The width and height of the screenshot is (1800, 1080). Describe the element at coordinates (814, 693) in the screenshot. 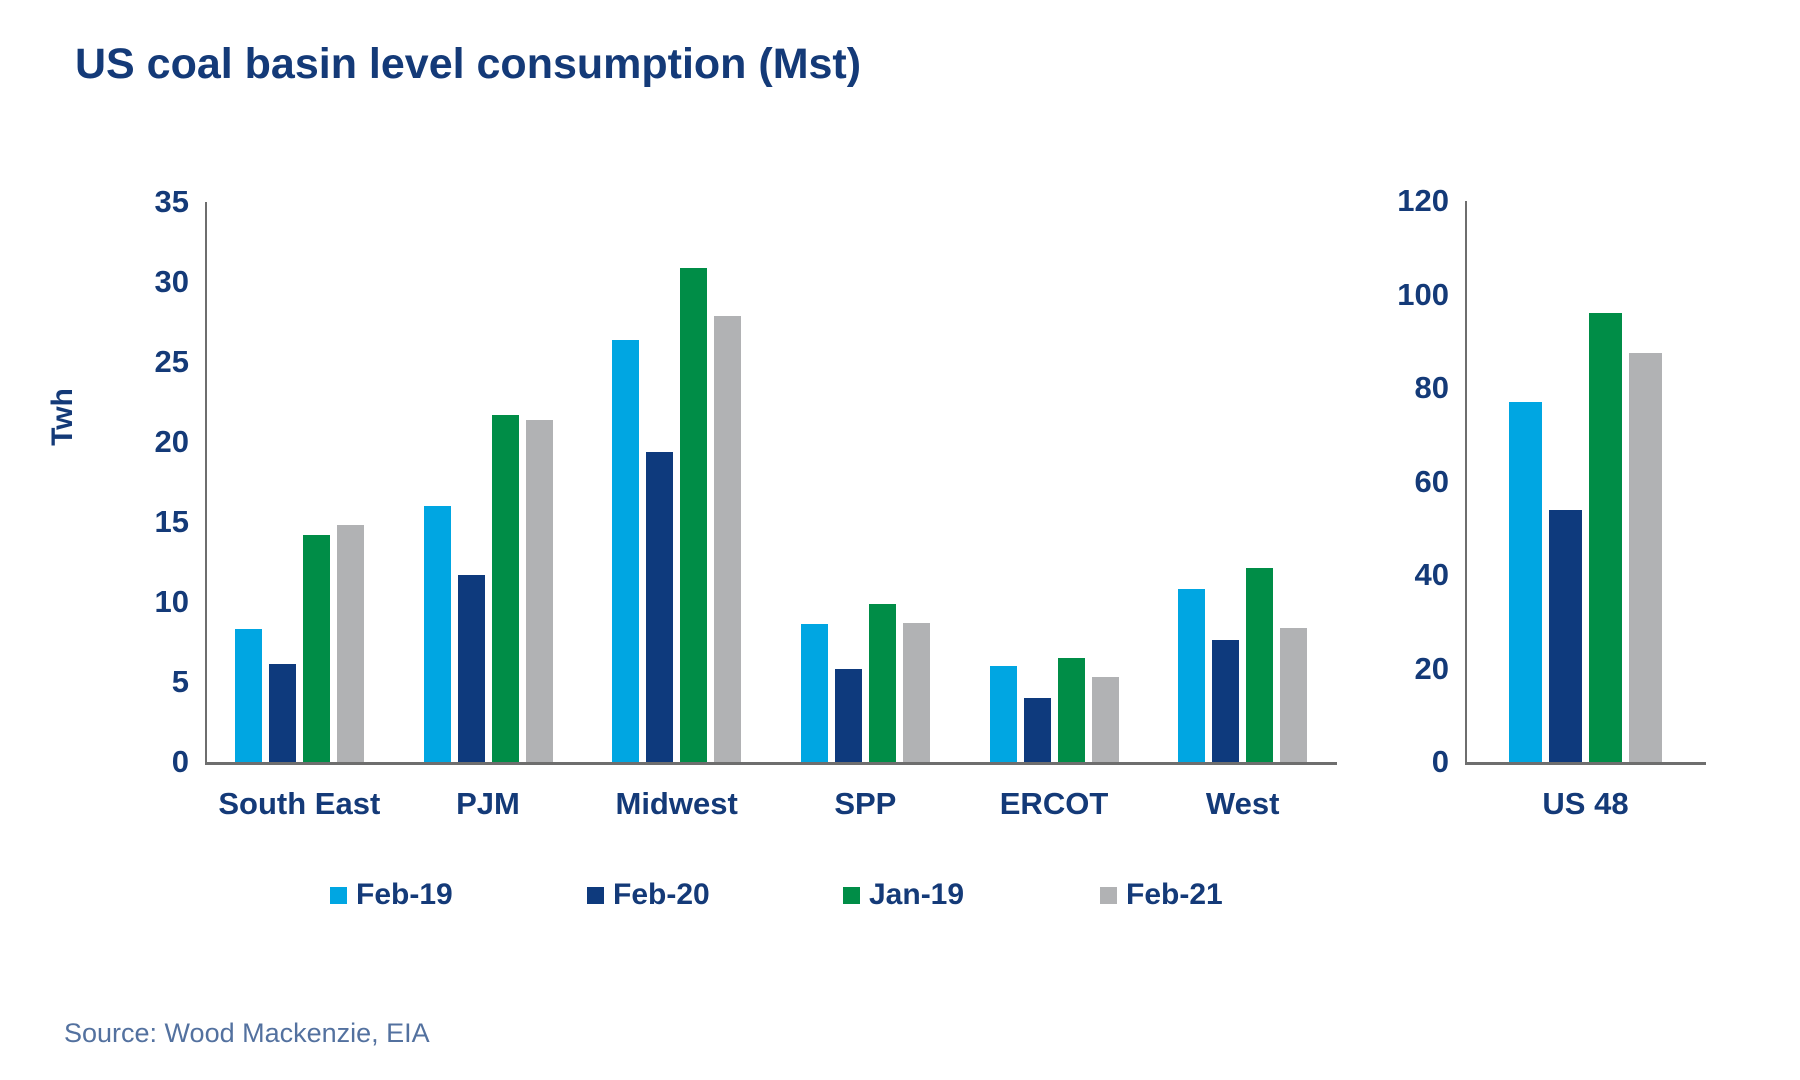

I see `bar-feb-19-spp` at that location.